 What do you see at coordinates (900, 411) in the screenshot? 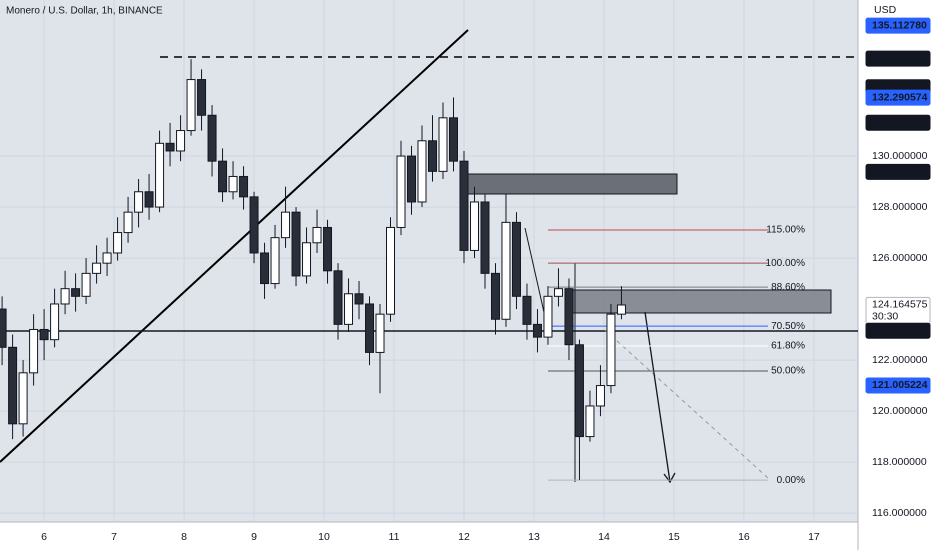
I see `y-tick-label: 120.000000` at bounding box center [900, 411].